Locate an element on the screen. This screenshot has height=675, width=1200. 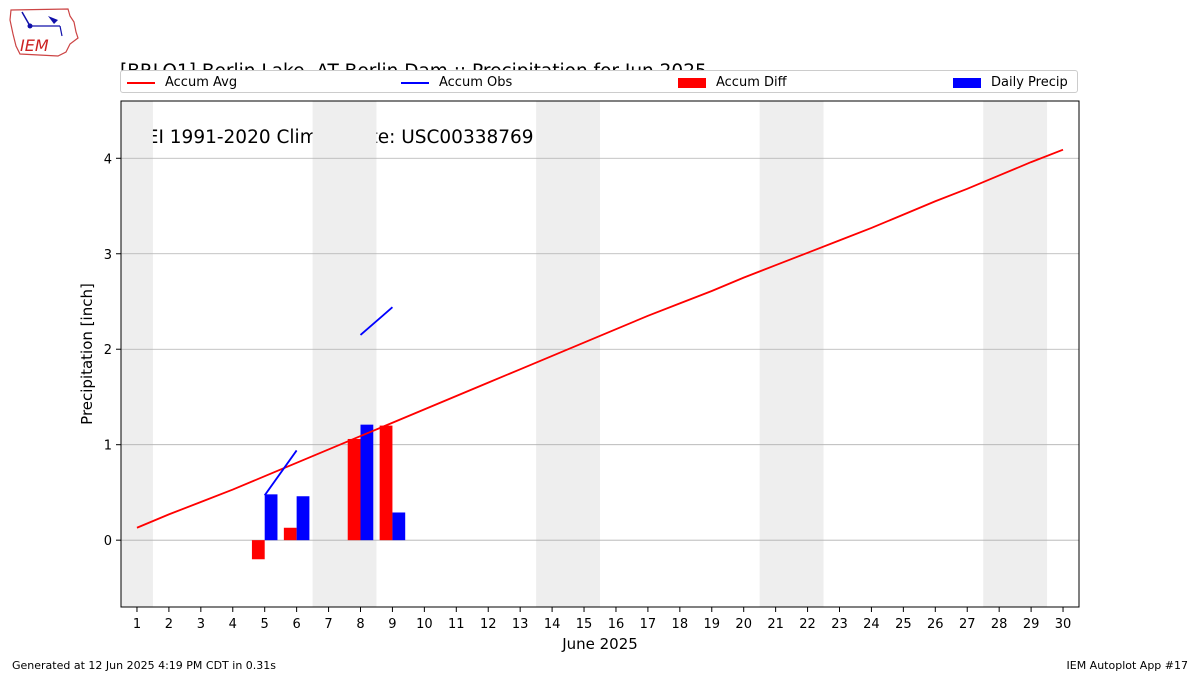
x-tick-label-16: 16 is located at coordinates (616, 624).